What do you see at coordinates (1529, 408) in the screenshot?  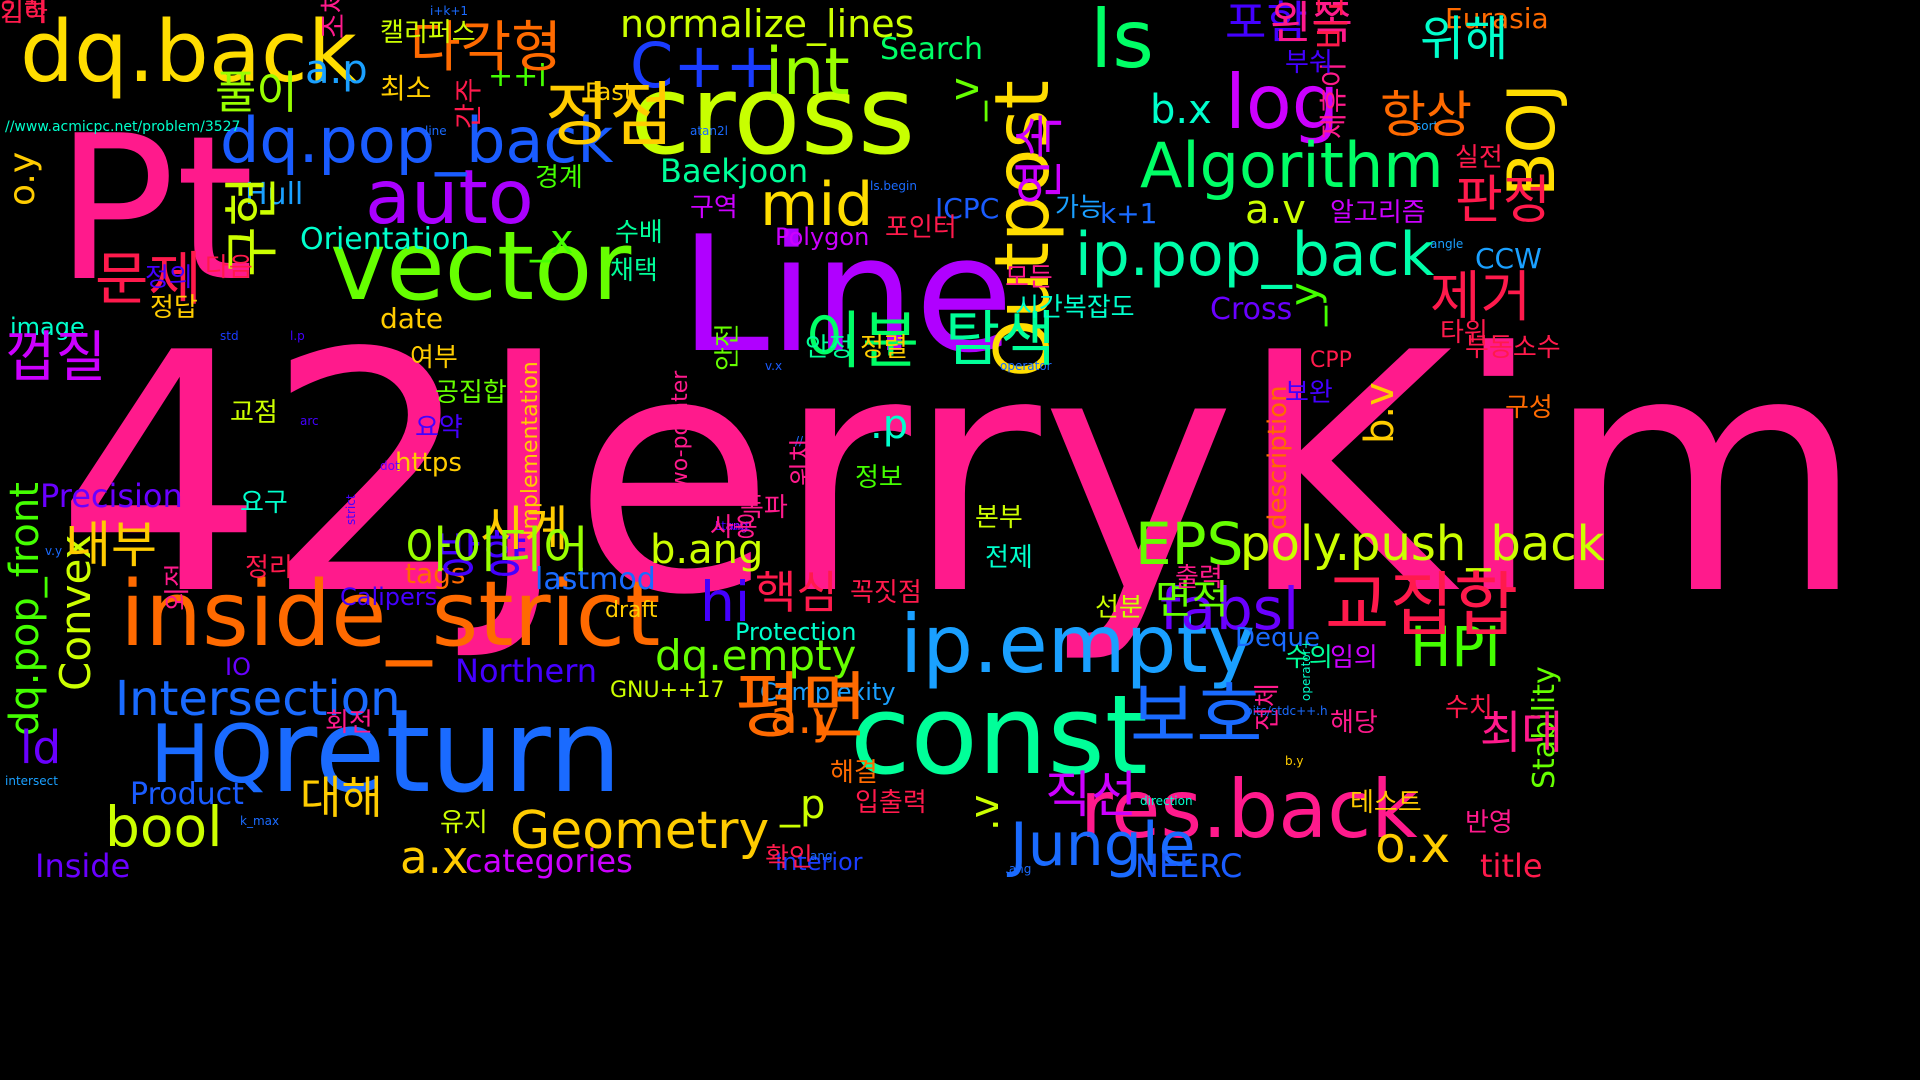 I see `cloud-word: 구성` at bounding box center [1529, 408].